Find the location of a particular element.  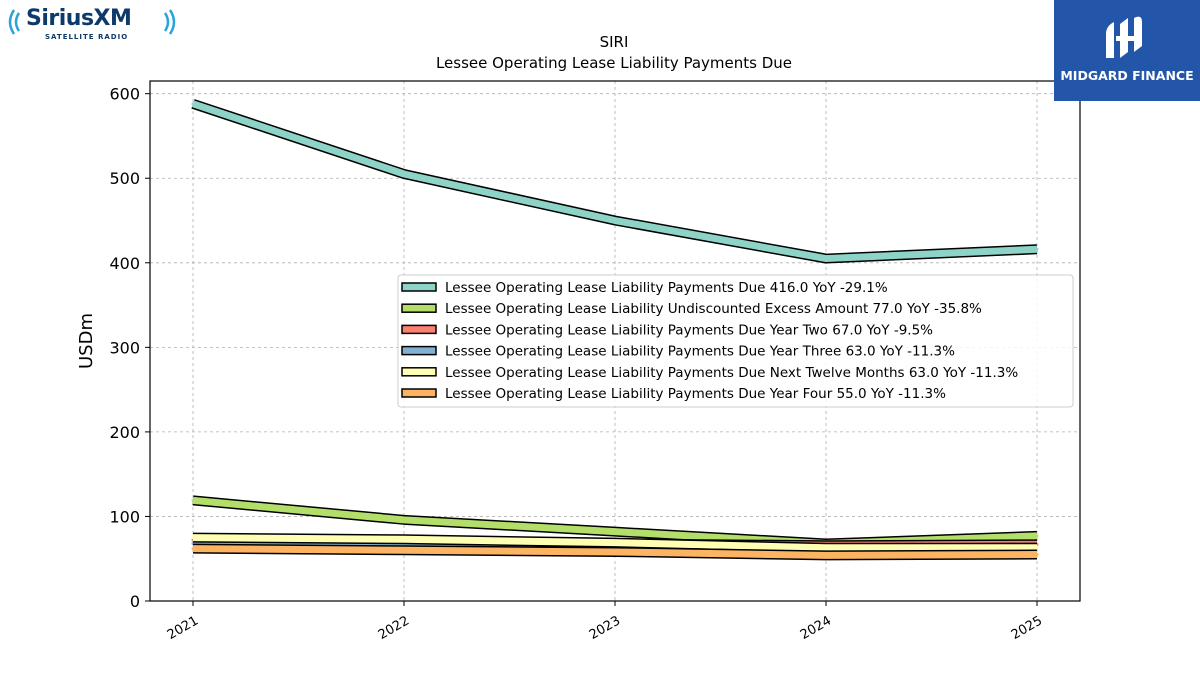

y-tick-label: 200 is located at coordinates (124, 432).